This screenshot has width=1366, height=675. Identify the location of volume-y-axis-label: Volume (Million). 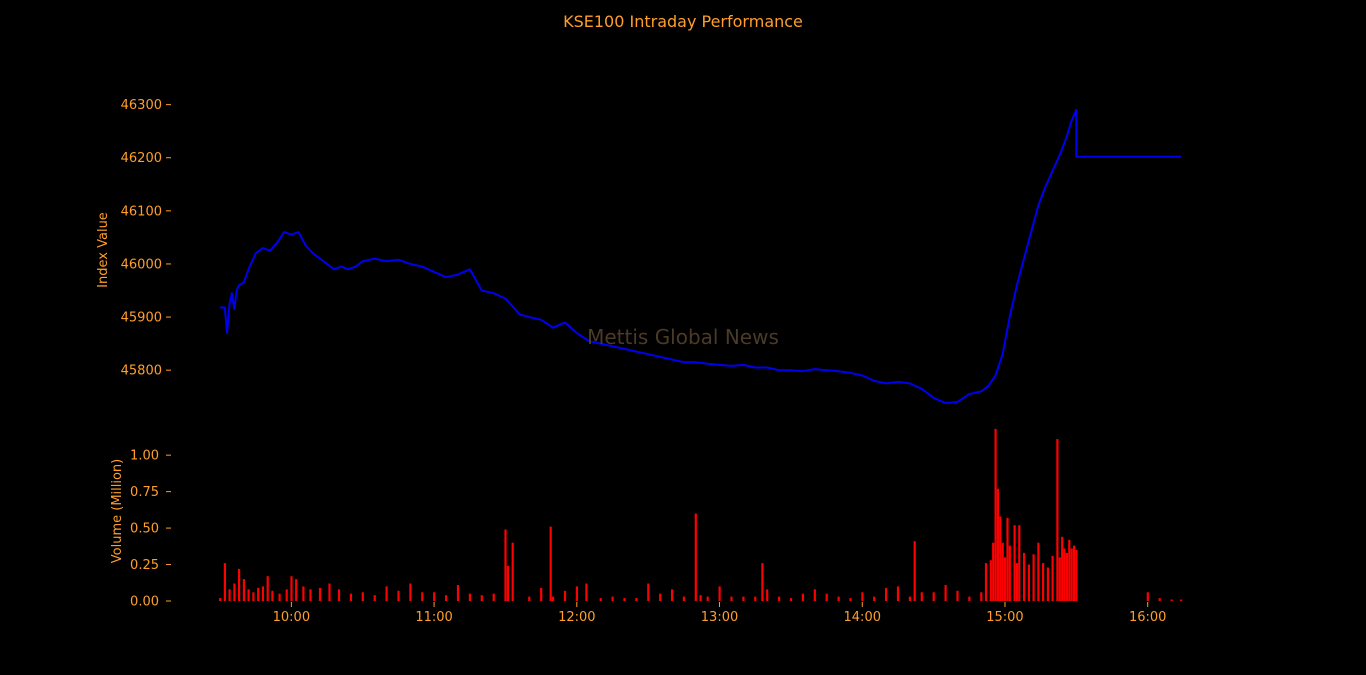
(117, 511).